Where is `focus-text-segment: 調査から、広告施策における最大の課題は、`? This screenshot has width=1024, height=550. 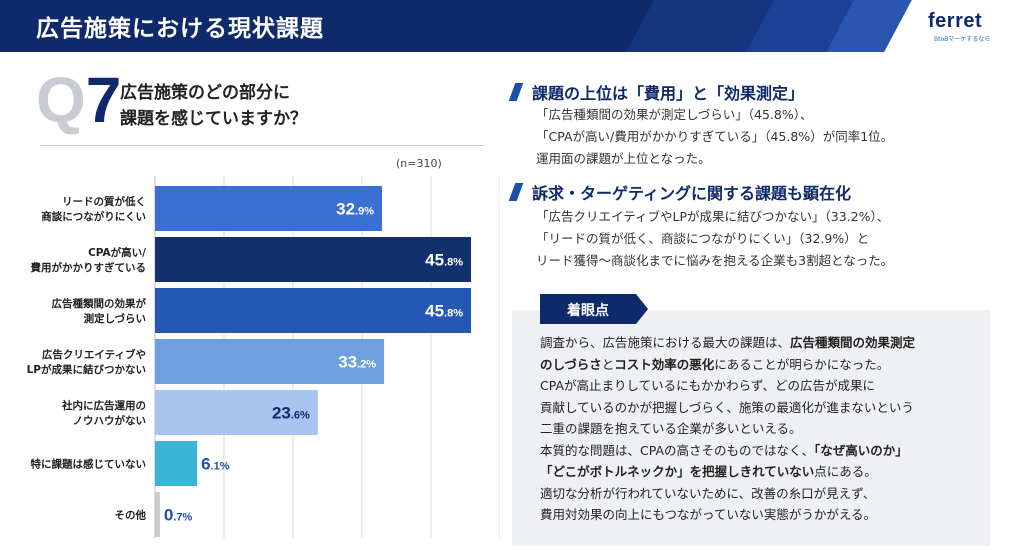 focus-text-segment: 調査から、広告施策における最大の課題は、 is located at coordinates (665, 342).